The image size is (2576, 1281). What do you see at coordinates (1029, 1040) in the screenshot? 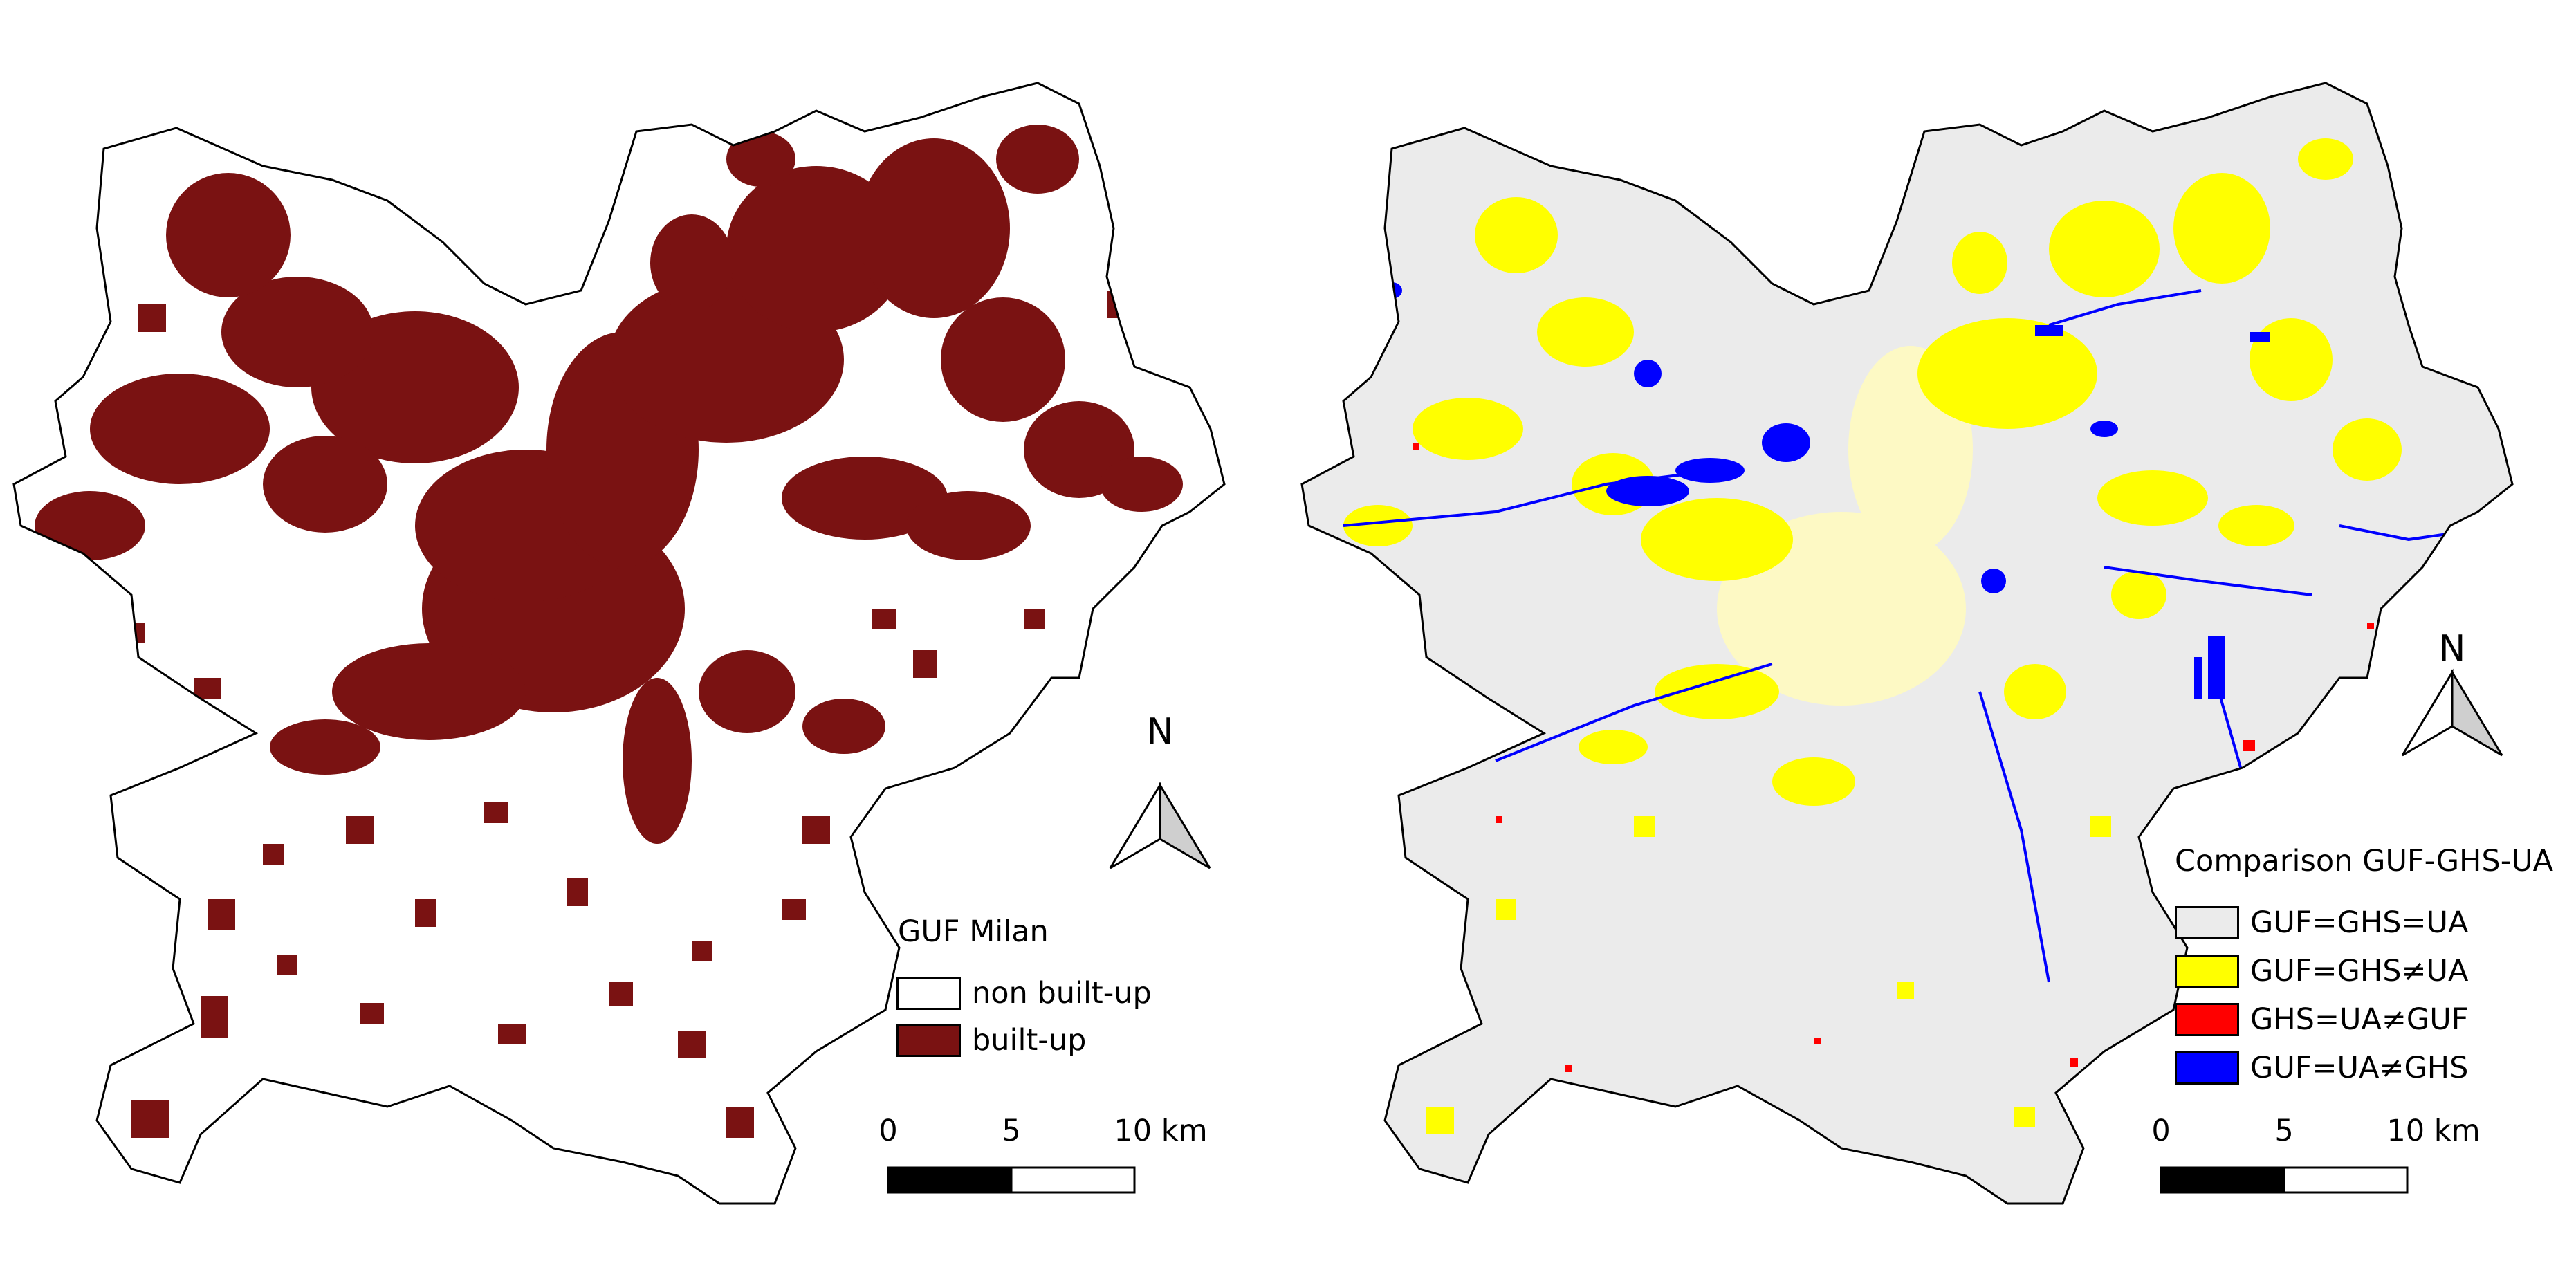
I see `legend-label: built-up` at bounding box center [1029, 1040].